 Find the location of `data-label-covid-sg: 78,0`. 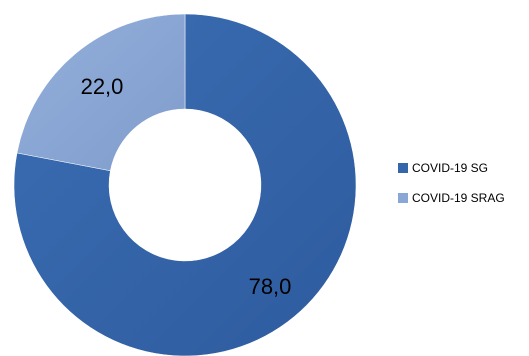

data-label-covid-sg: 78,0 is located at coordinates (270, 286).